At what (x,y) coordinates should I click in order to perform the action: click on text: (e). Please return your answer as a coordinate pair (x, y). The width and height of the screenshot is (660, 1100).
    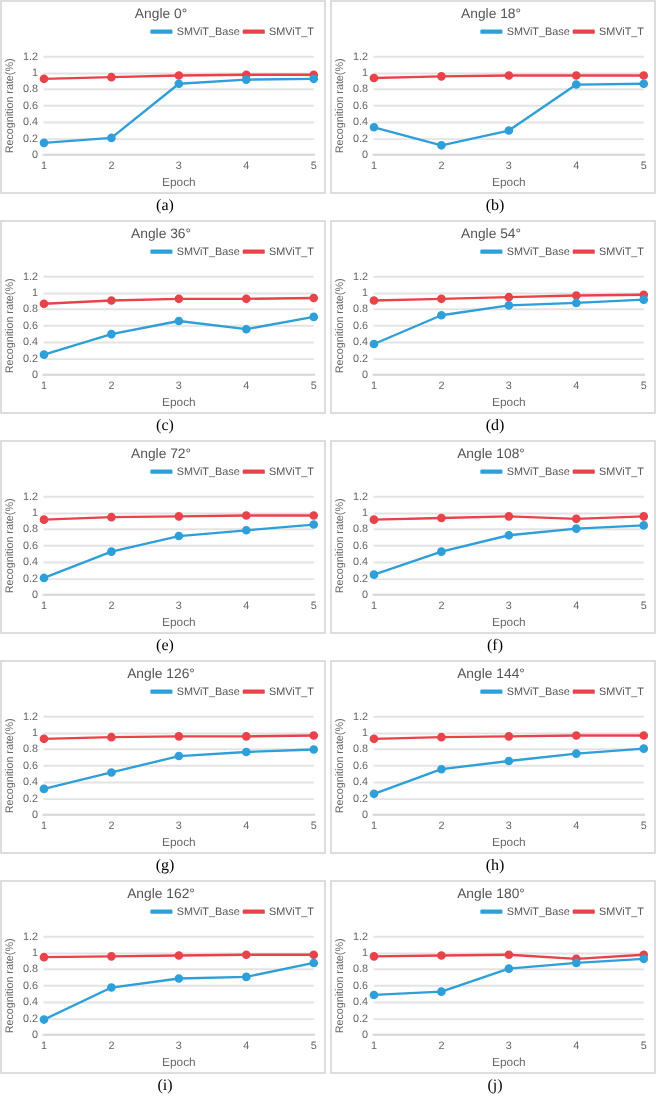
    Looking at the image, I should click on (165, 645).